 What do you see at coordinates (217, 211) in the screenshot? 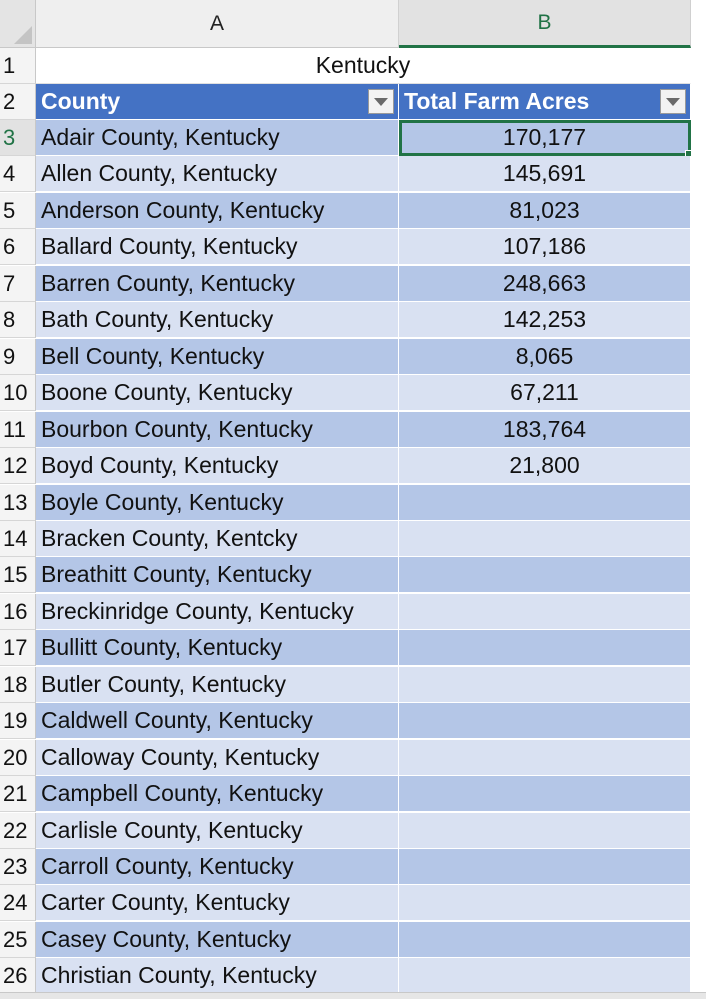
I see `county-cell: Anderson County, Kentucky` at bounding box center [217, 211].